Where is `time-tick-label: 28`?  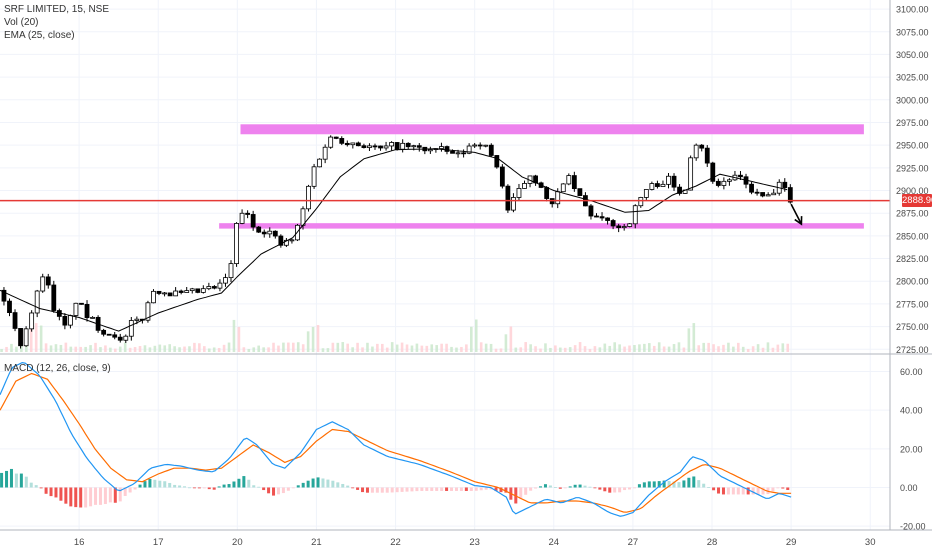
time-tick-label: 28 is located at coordinates (712, 542).